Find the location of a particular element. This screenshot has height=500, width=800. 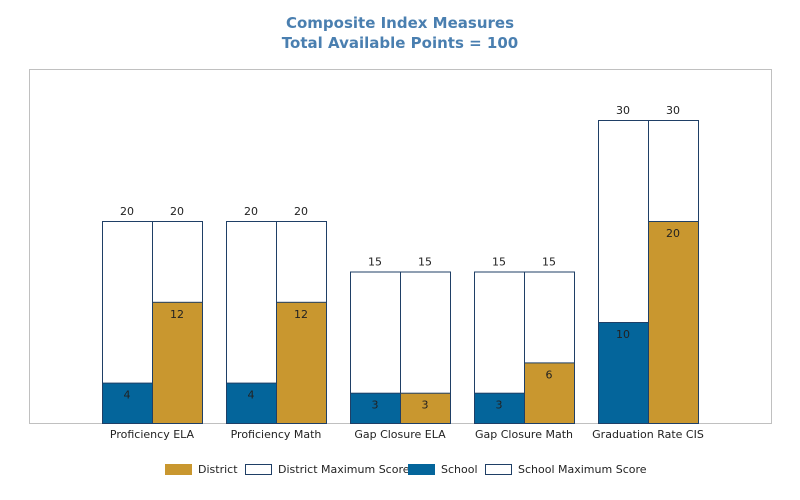

legend-swatch-district is located at coordinates (178, 469).